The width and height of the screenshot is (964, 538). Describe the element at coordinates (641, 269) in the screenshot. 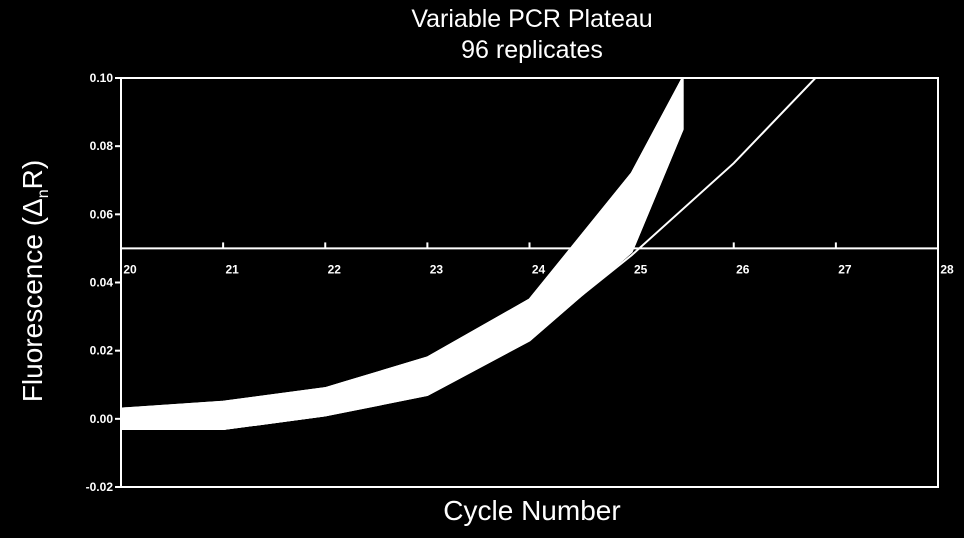

I see `x-tick-label: 25` at that location.